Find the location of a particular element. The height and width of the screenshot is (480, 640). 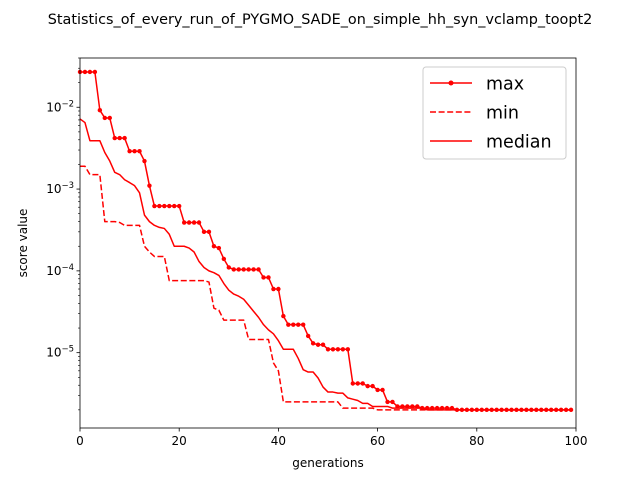

x-tick-label: 20 is located at coordinates (179, 441).